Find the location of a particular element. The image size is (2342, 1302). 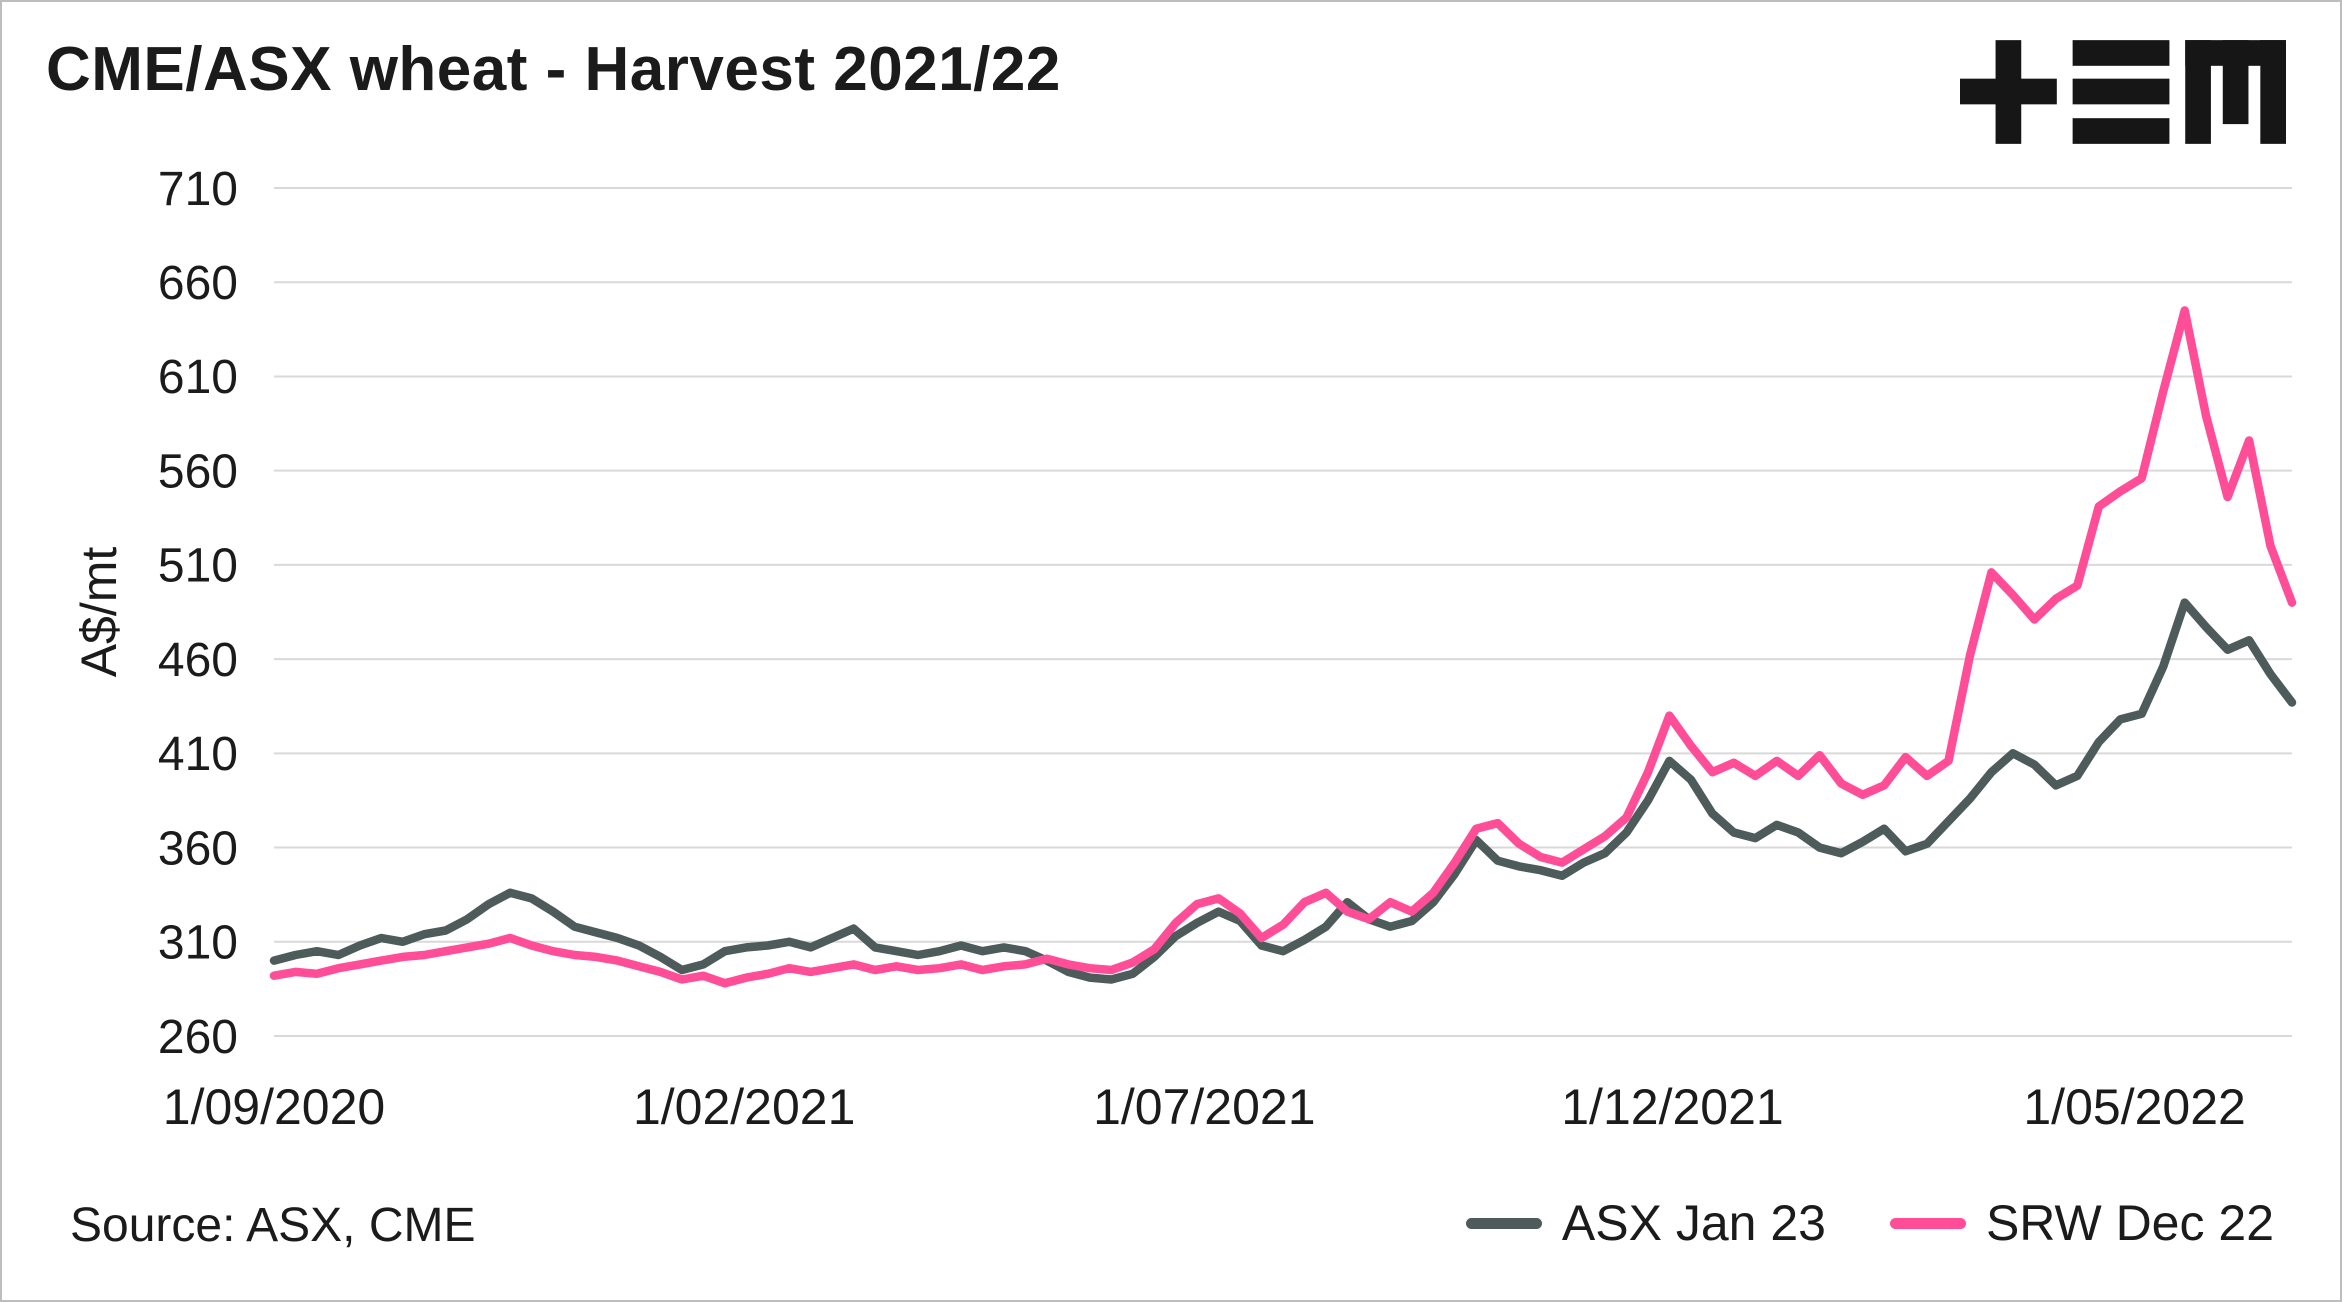

y-tick-label: 560 is located at coordinates (198, 471).